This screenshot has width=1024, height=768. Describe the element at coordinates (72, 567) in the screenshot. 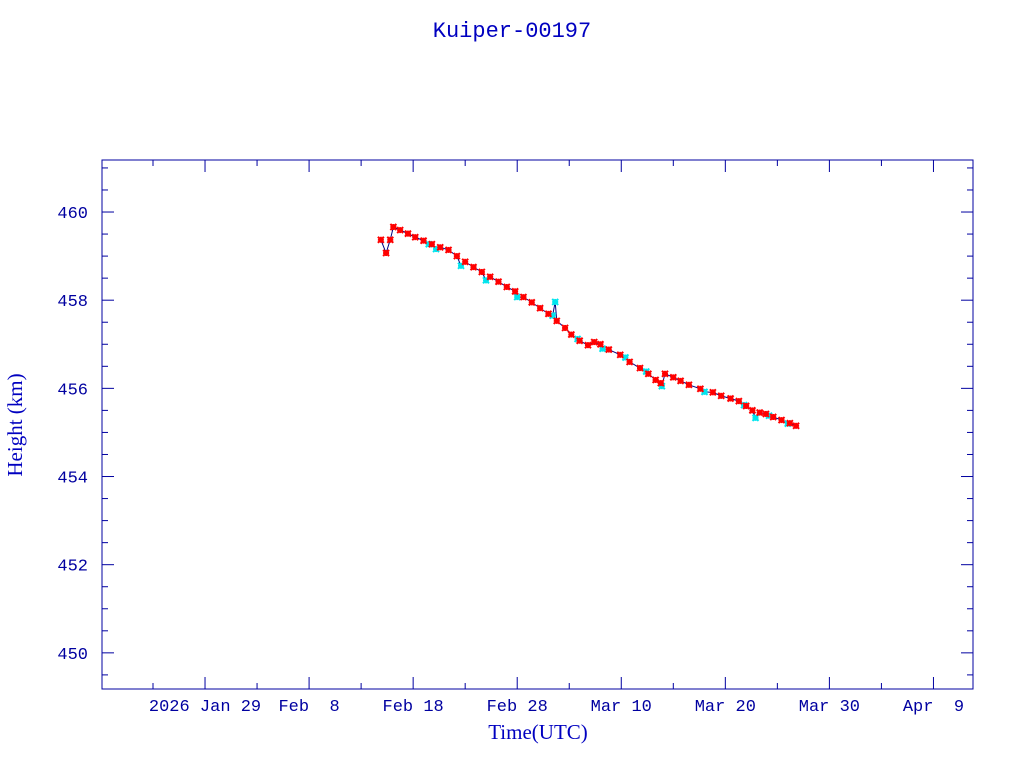

I see `y-tick-label: 452` at that location.